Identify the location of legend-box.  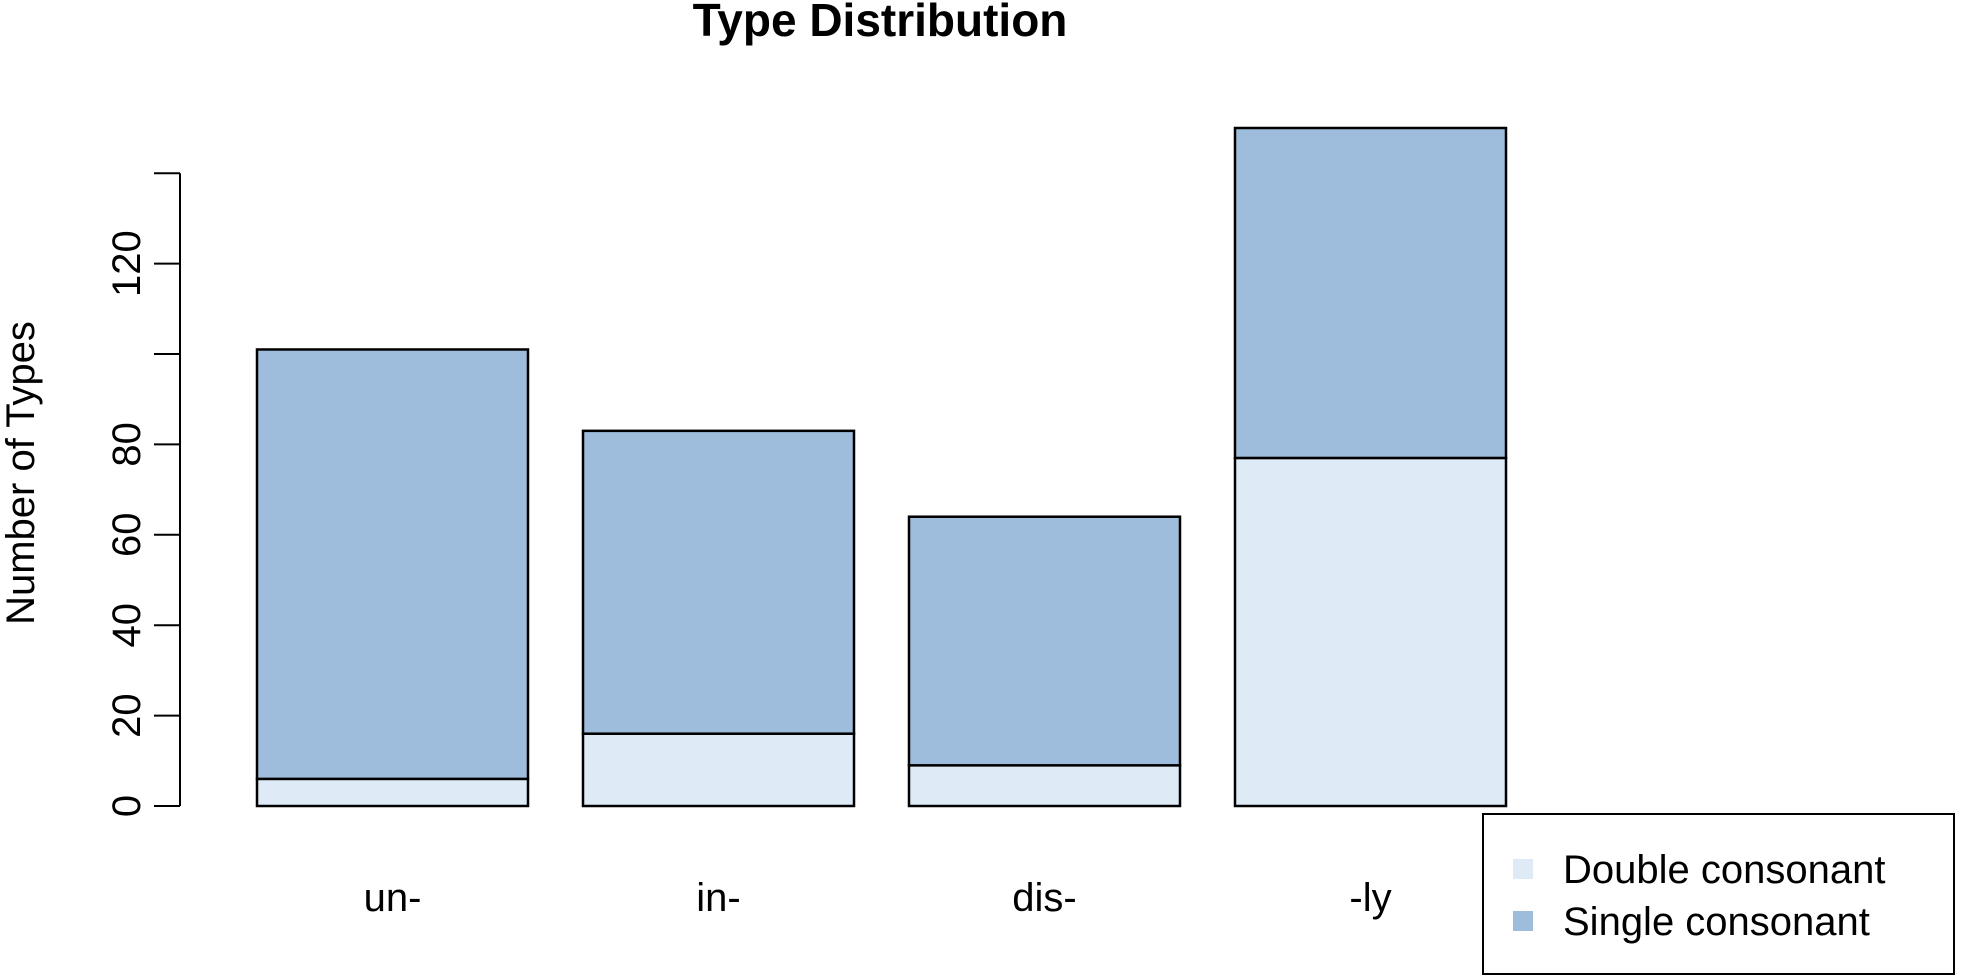
(1718, 894).